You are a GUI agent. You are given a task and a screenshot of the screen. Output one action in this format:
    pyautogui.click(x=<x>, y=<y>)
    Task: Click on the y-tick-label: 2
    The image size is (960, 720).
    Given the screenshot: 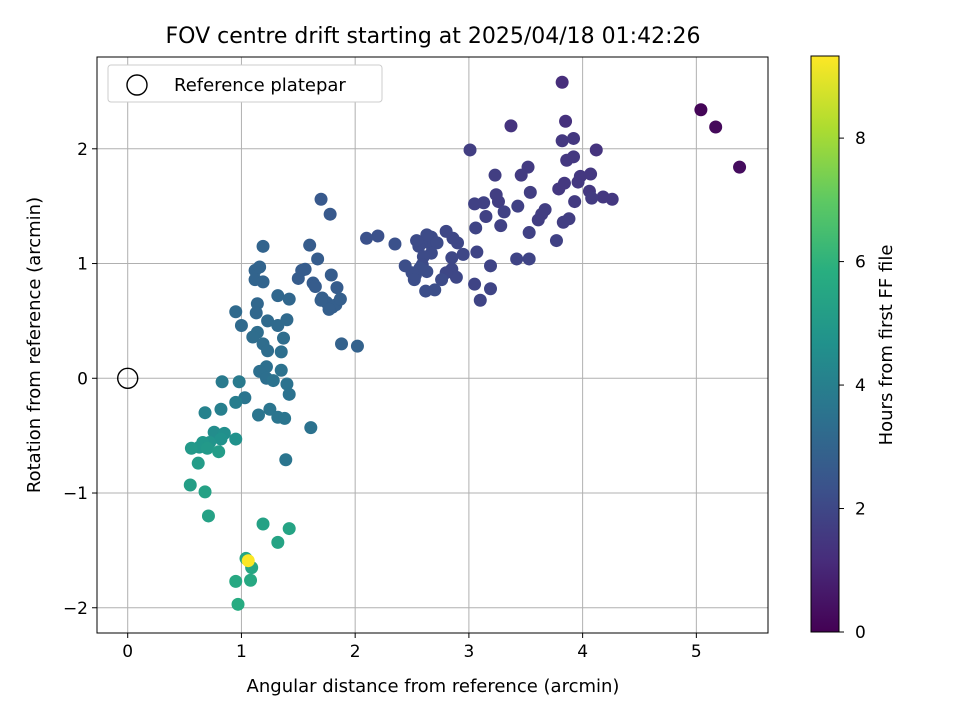 What is the action you would take?
    pyautogui.click(x=82, y=150)
    